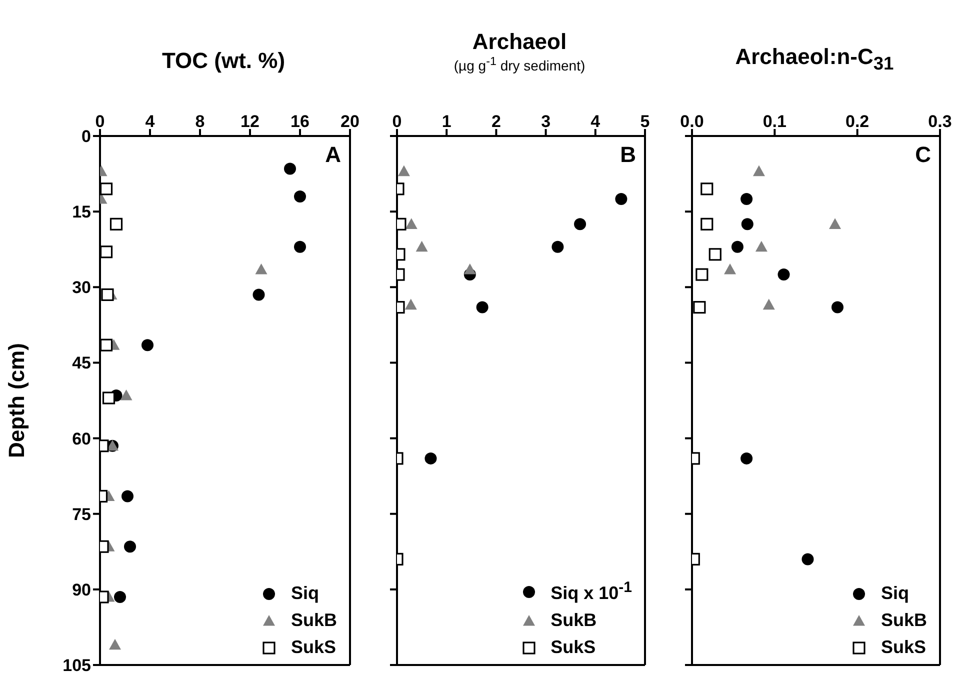 The image size is (956, 683). Describe the element at coordinates (858, 121) in the screenshot. I see `x-tick-label: 0.2` at that location.